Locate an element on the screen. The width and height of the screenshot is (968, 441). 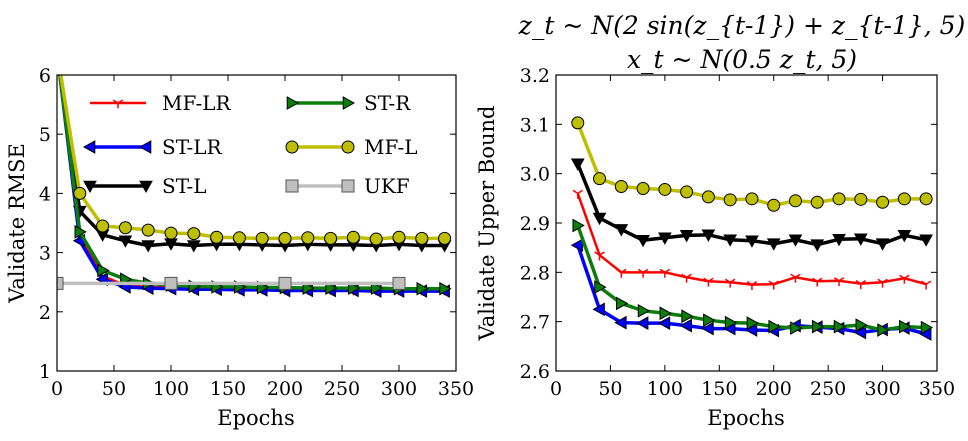
series-mf-lr is located at coordinates (752, 240).